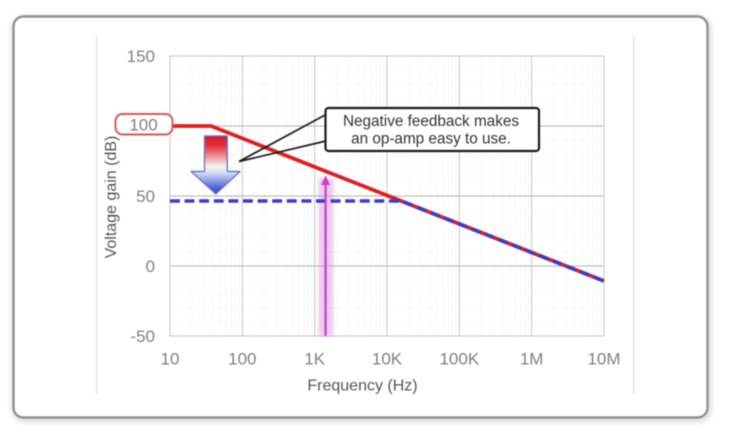 This screenshot has height=432, width=729. What do you see at coordinates (142, 336) in the screenshot?
I see `svg-text: -50` at bounding box center [142, 336].